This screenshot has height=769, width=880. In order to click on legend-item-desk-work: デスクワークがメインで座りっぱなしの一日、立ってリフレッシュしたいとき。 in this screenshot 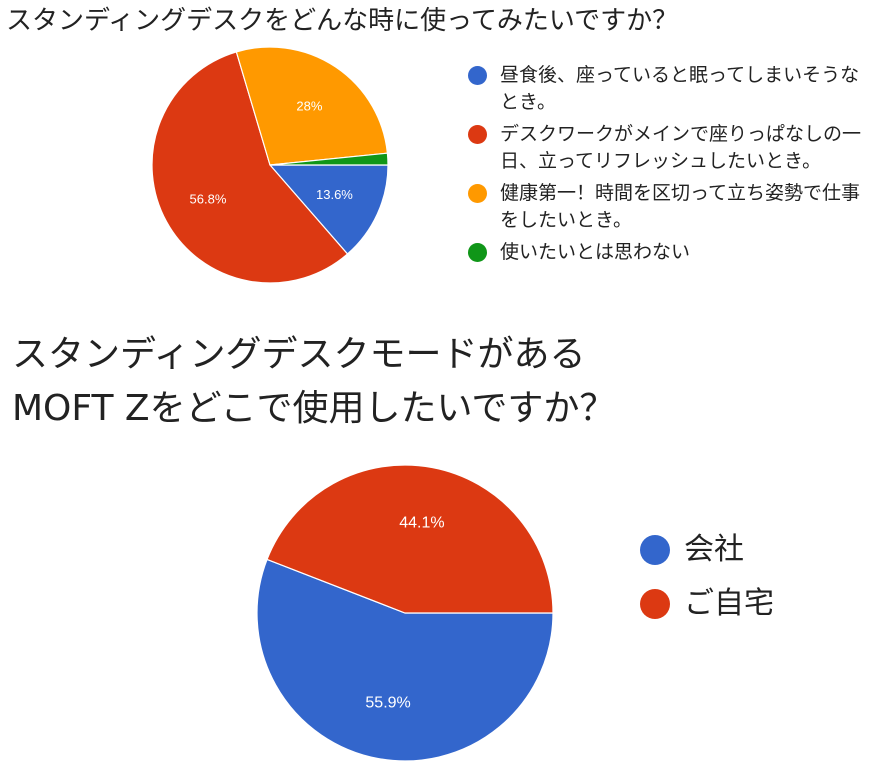, I will do `click(672, 148)`.